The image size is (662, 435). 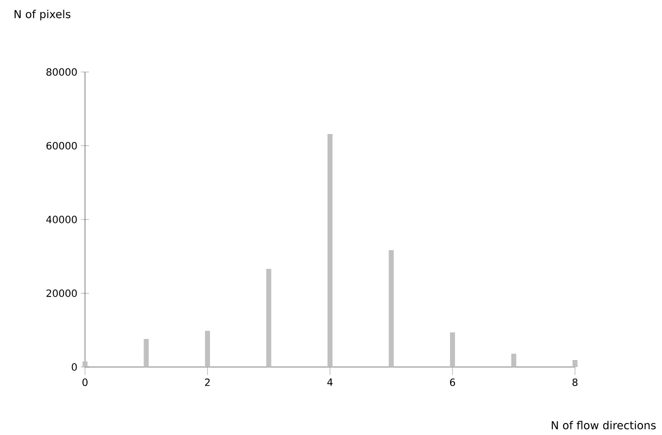 I want to click on x-tick-label: 2, so click(x=207, y=382).